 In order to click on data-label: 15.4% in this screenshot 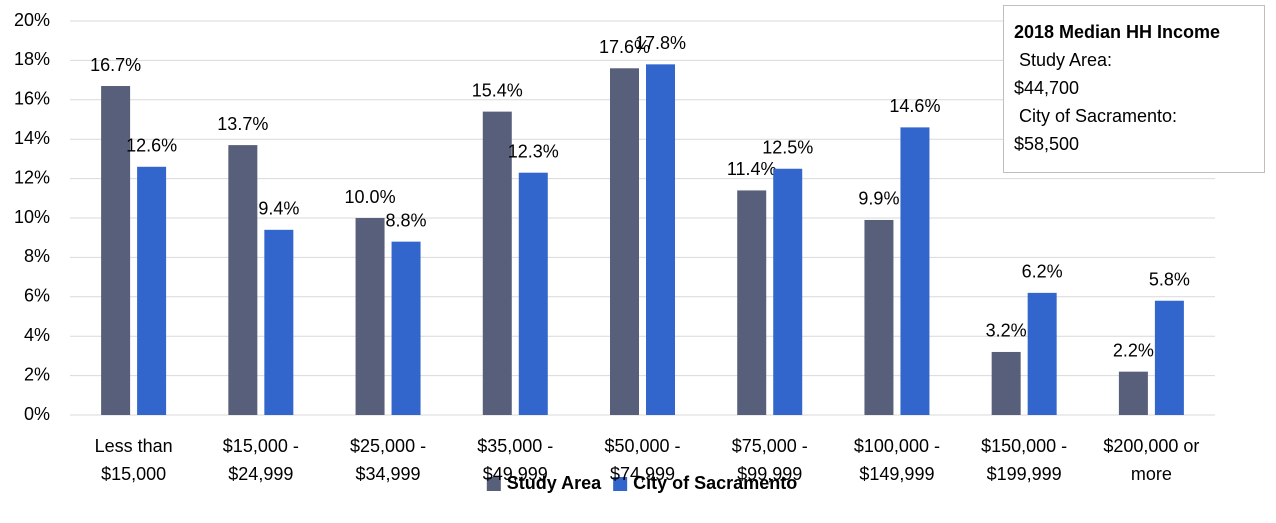, I will do `click(497, 90)`.